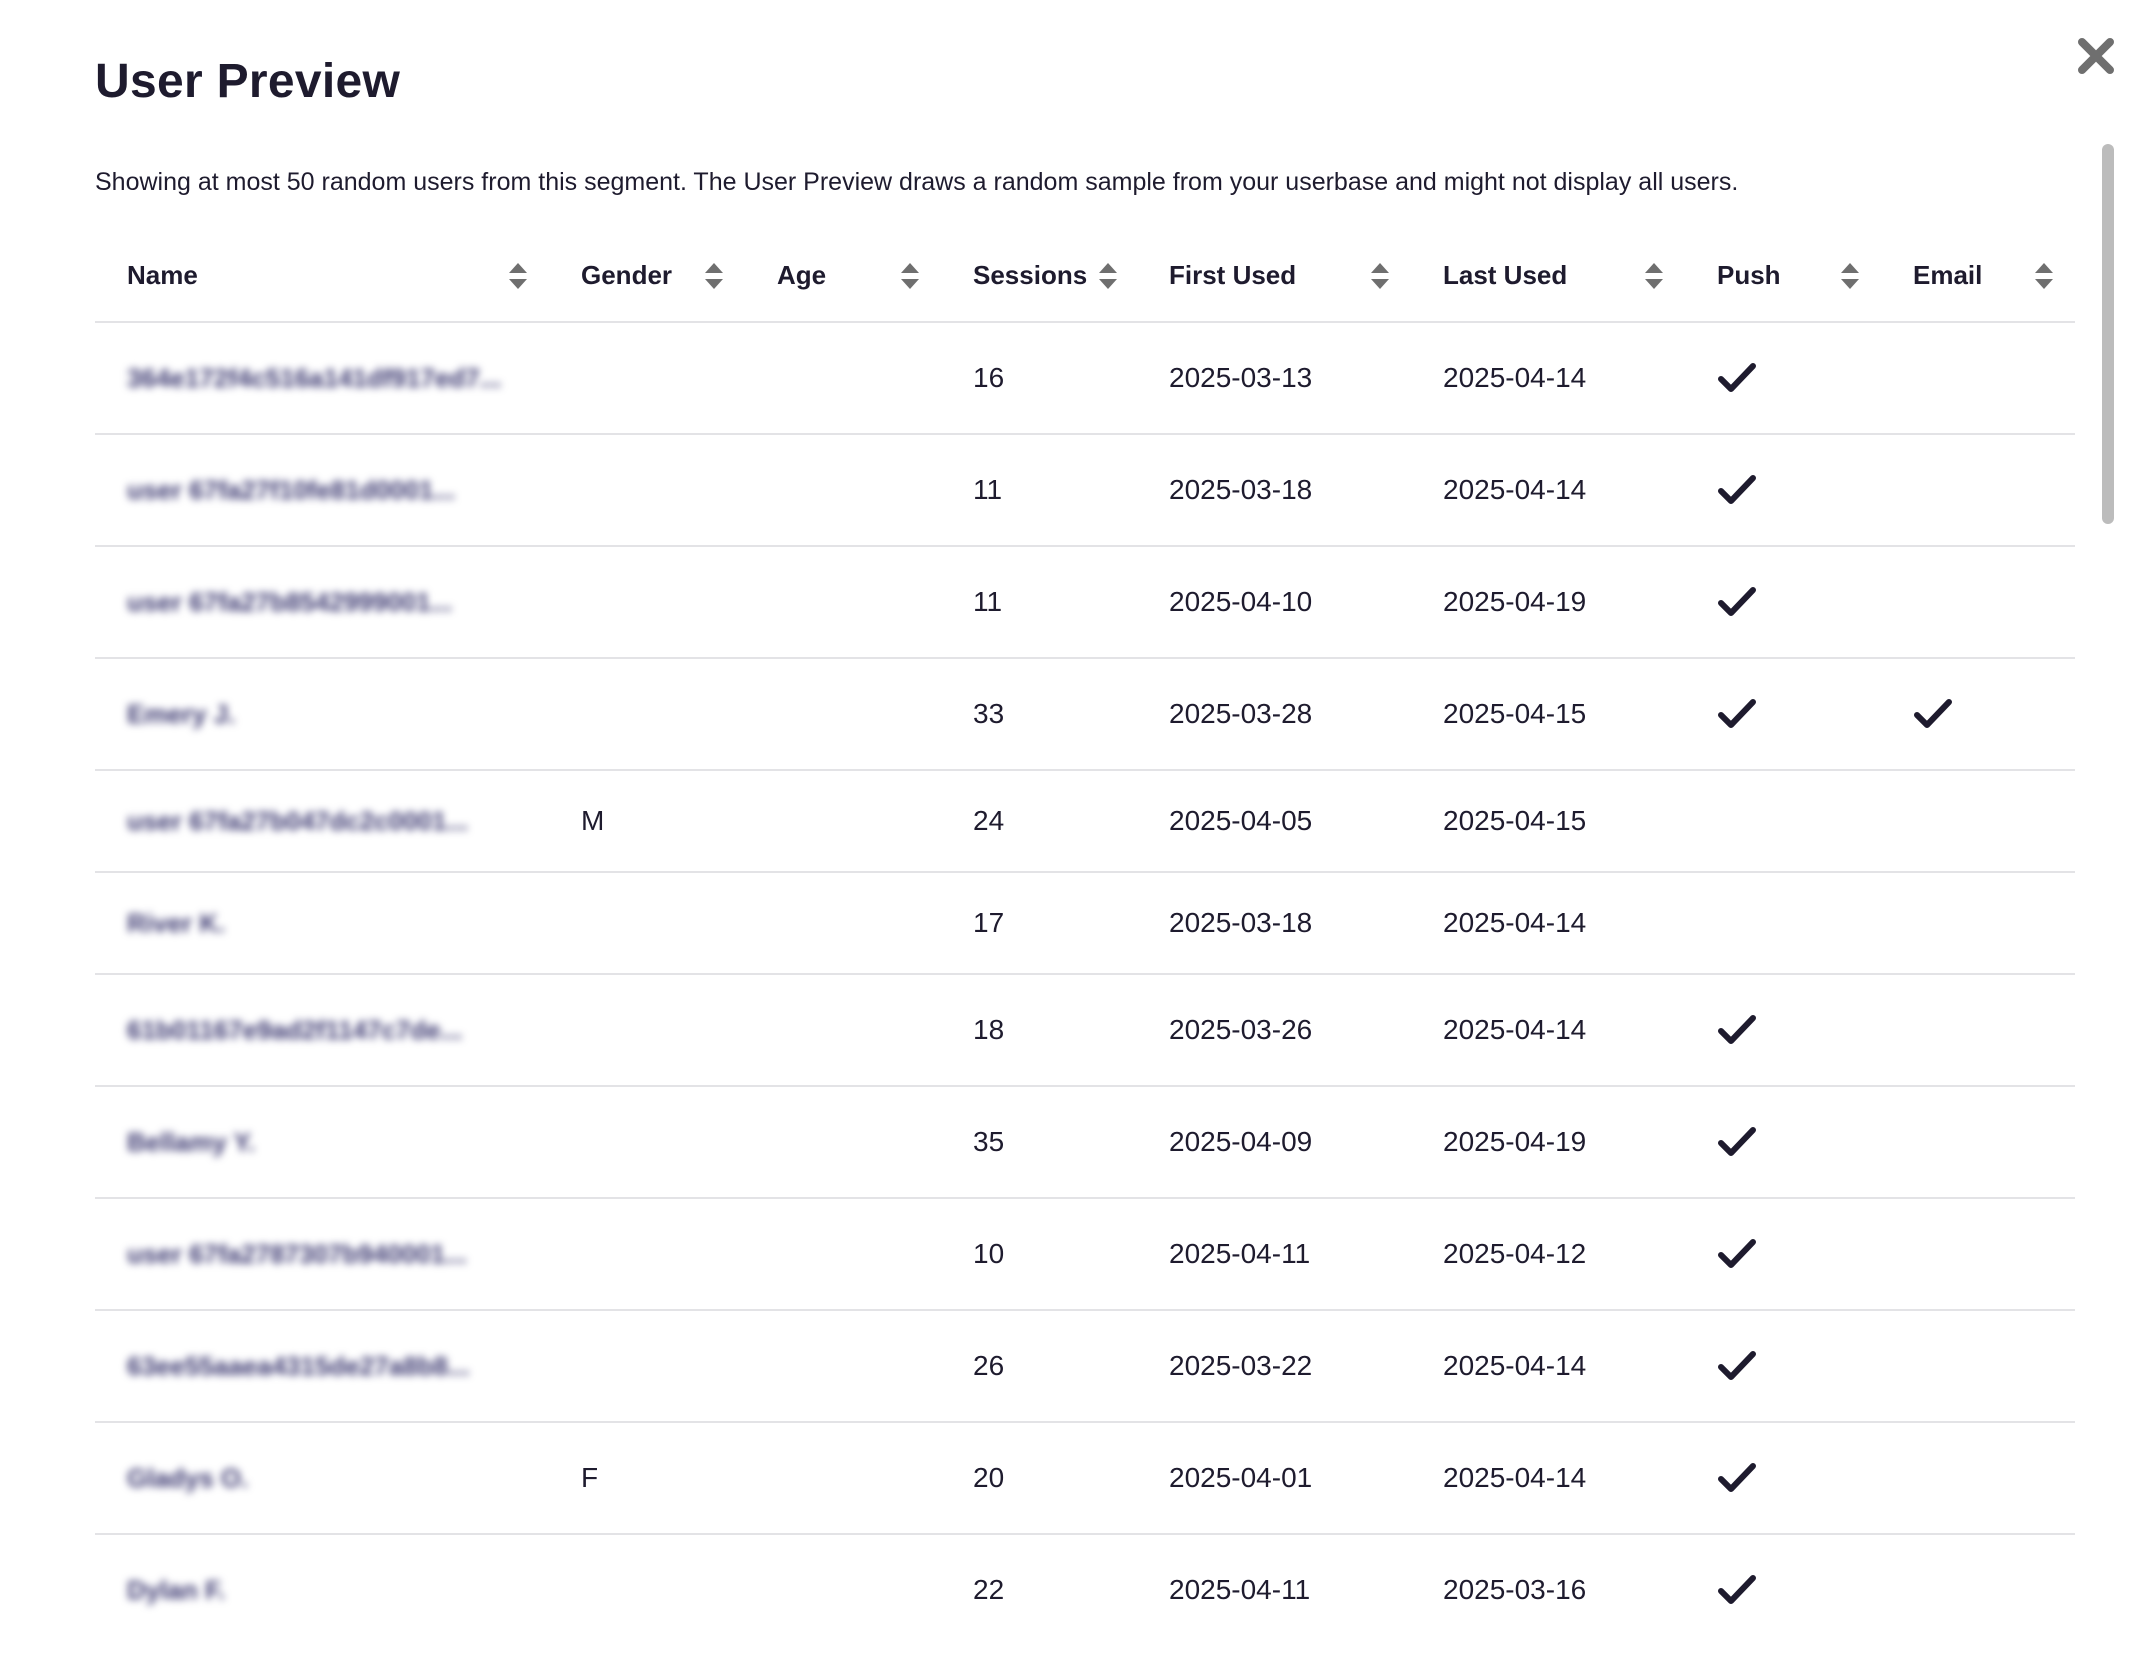  I want to click on user-name: River K., so click(176, 923).